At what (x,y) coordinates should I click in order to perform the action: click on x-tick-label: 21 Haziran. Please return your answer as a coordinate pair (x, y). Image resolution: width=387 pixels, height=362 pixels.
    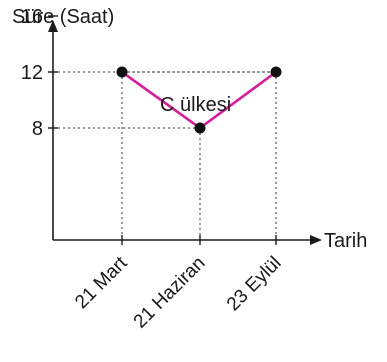
    Looking at the image, I should click on (170, 293).